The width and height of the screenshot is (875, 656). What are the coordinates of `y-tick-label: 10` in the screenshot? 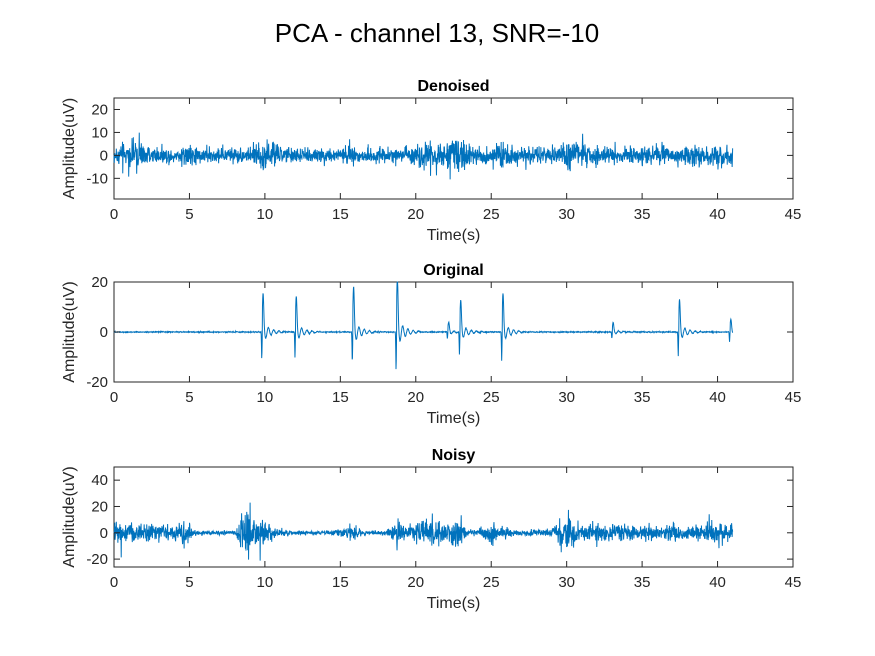 It's located at (99, 132).